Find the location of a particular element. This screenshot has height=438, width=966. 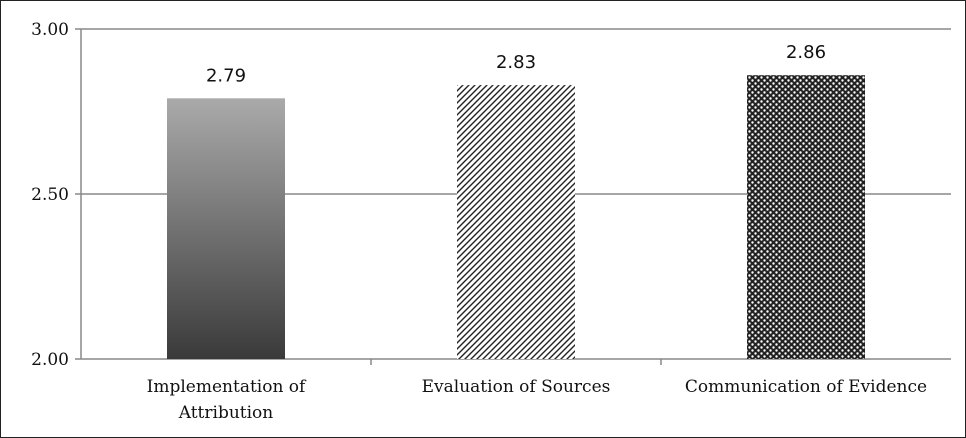

category-label-line: Communication of Evidence is located at coordinates (806, 387).